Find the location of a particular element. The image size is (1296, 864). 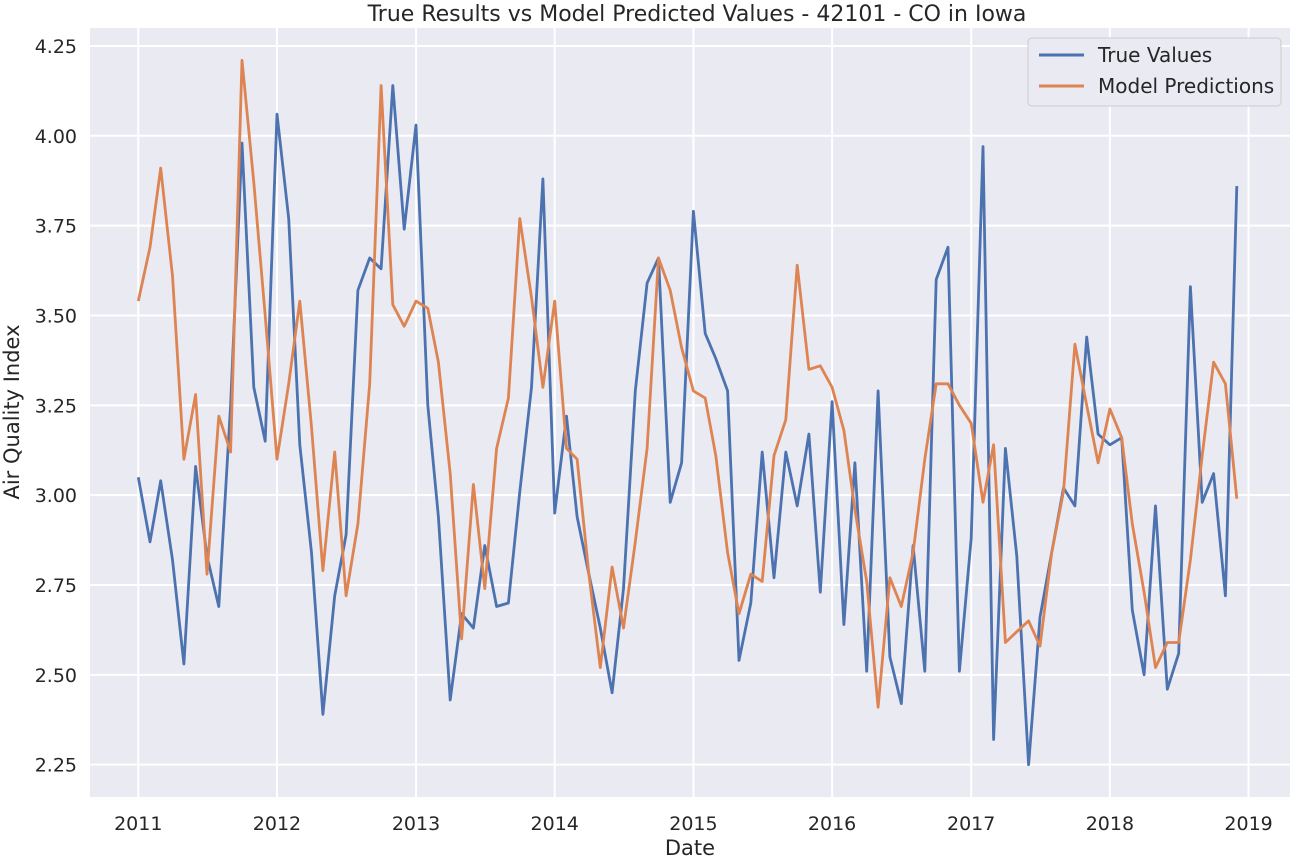

x-tick-labels: 2011 2012 2013 2014 2015 2016 2017 2018 2019 is located at coordinates (693, 824).